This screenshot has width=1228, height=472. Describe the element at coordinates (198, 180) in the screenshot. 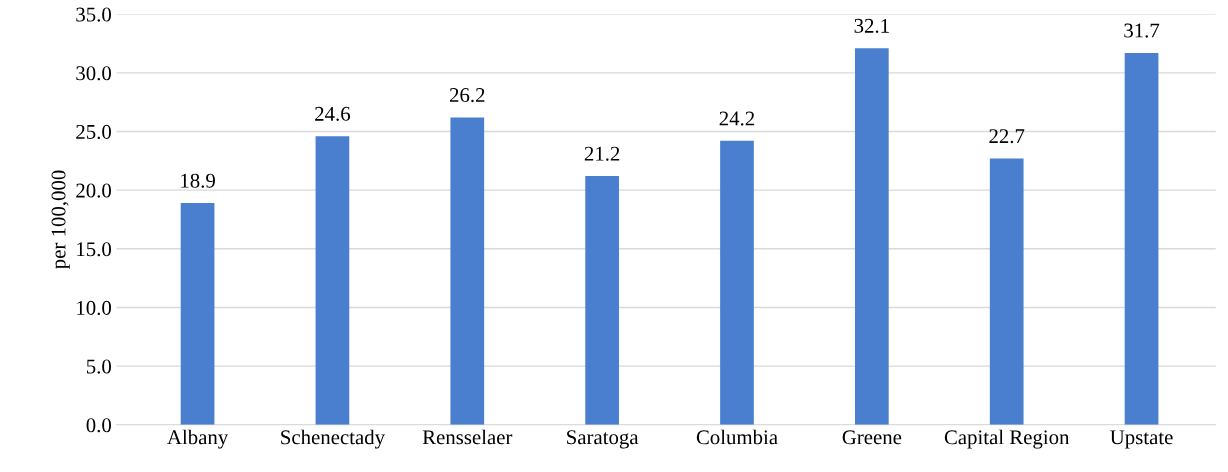

I see `data-label: 18.9` at that location.